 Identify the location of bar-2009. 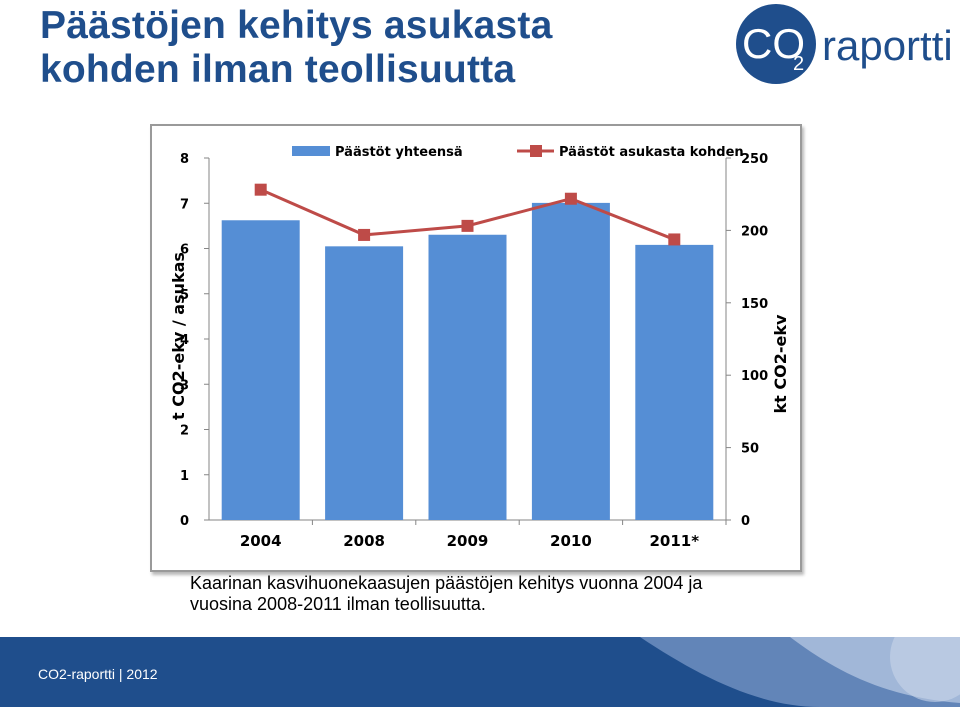
(467, 377).